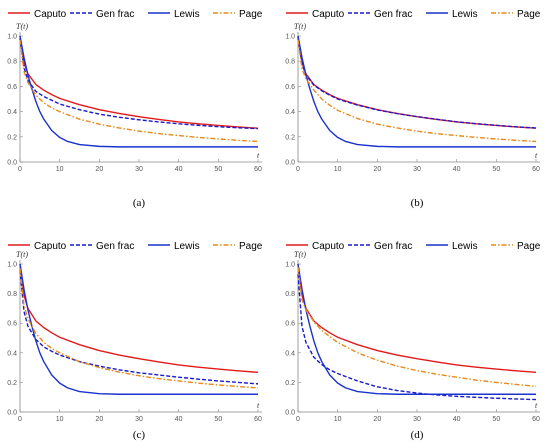 The image size is (550, 448). What do you see at coordinates (417, 203) in the screenshot?
I see `panel-caption: (b)` at bounding box center [417, 203].